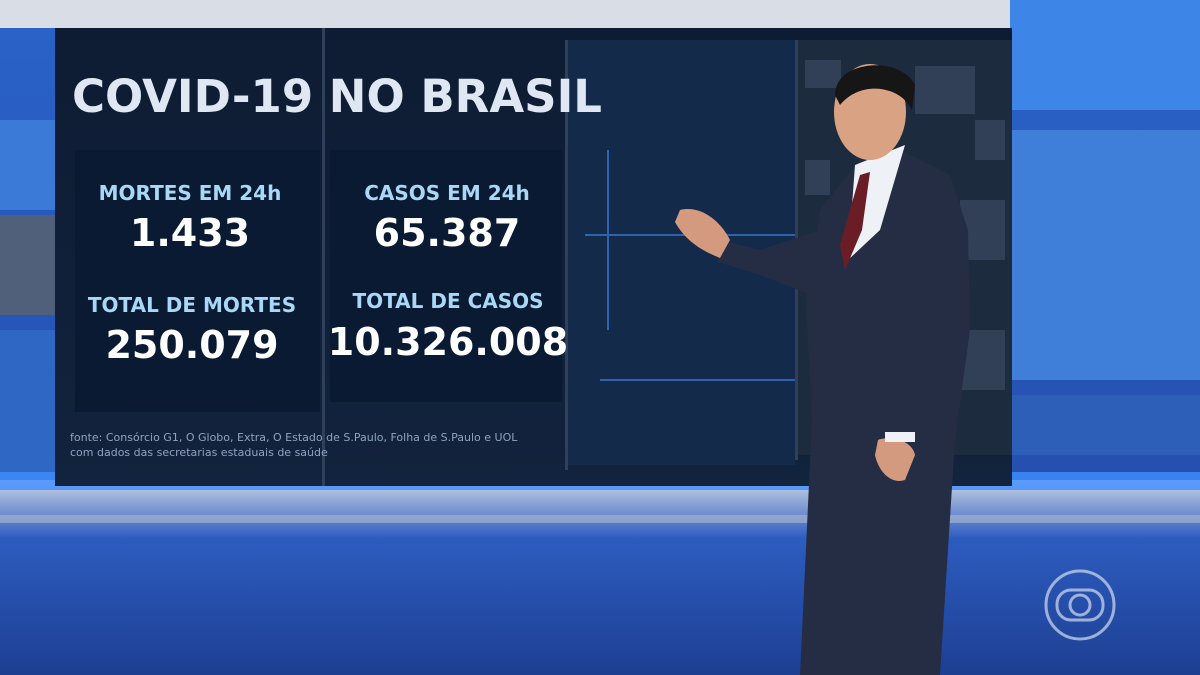  I want to click on stat-value: 1.433, so click(190, 233).